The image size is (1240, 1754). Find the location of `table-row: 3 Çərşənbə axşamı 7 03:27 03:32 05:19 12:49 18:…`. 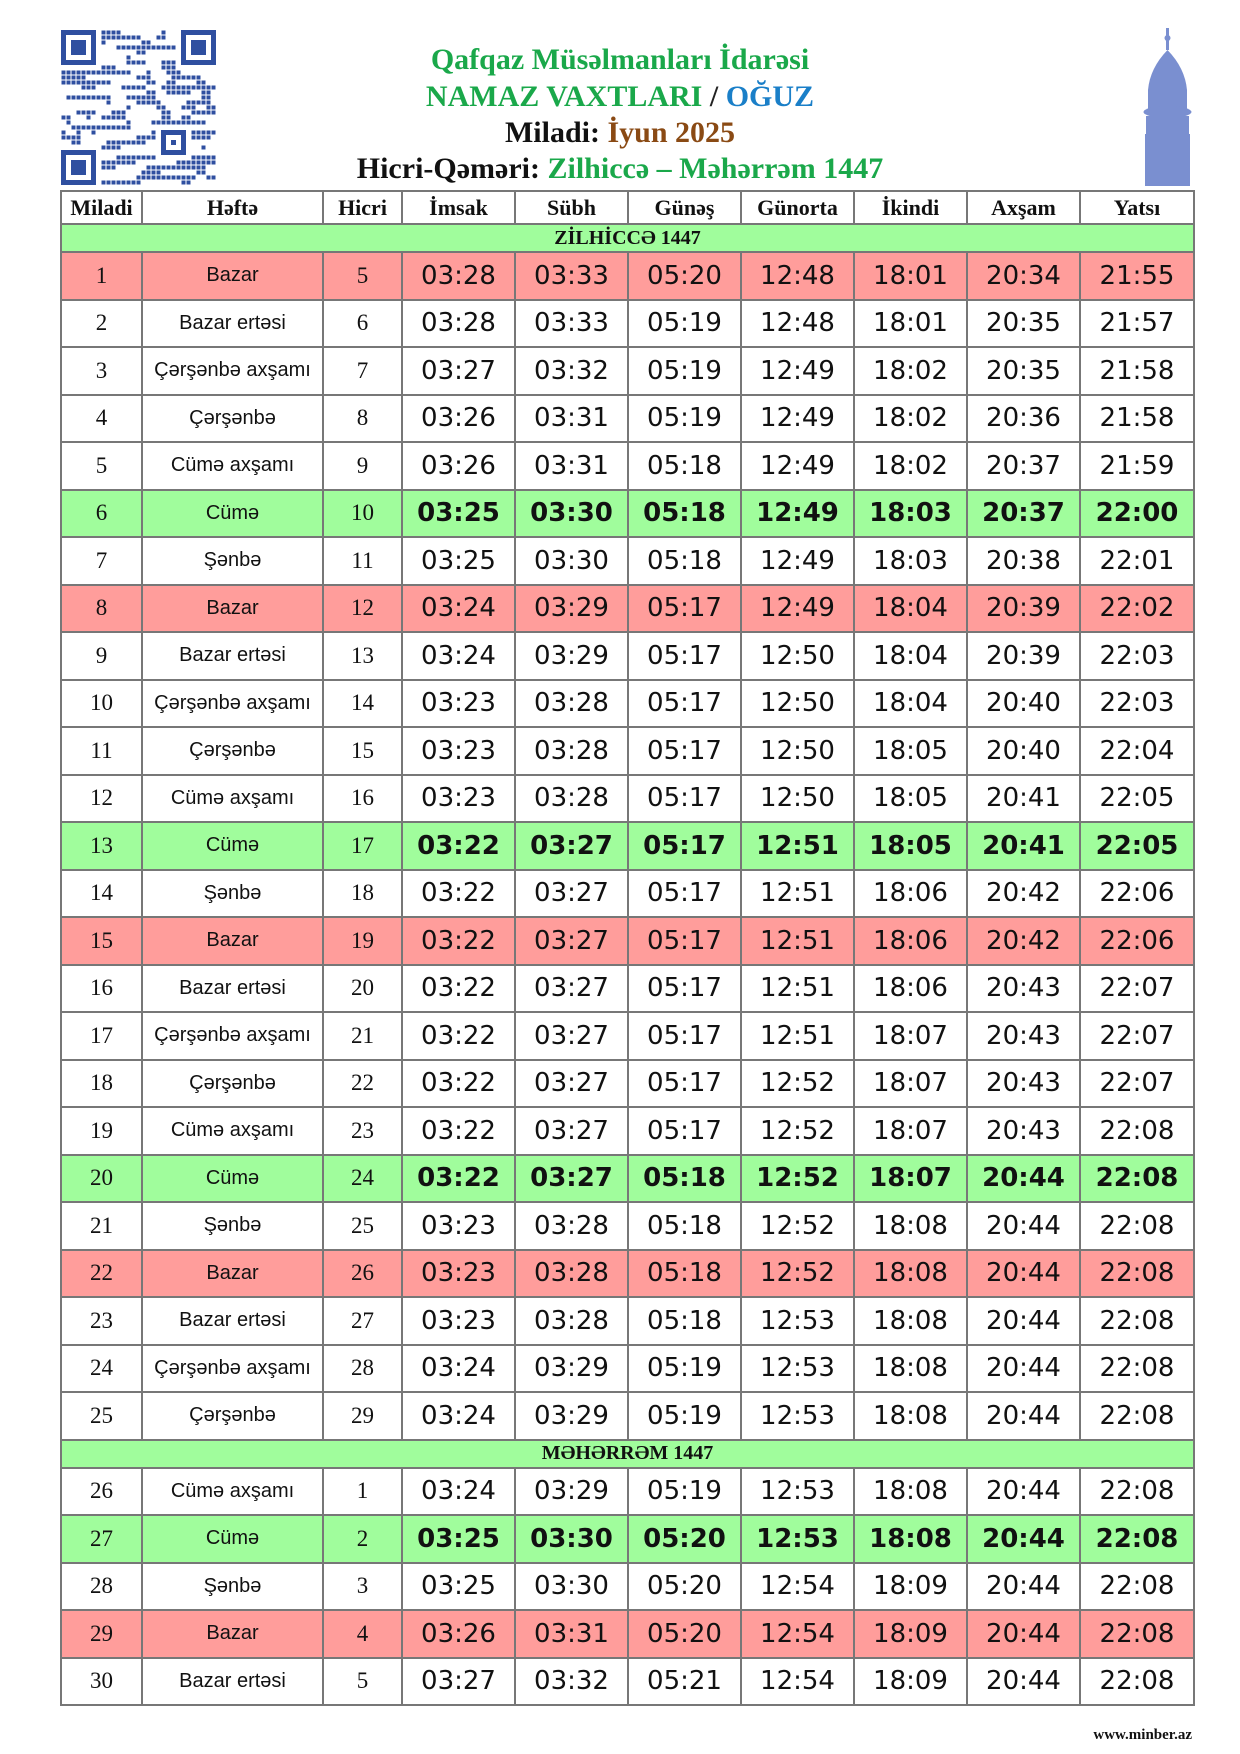

table-row: 3 Çərşənbə axşamı 7 03:27 03:32 05:19 12:49 18:… is located at coordinates (627, 371).